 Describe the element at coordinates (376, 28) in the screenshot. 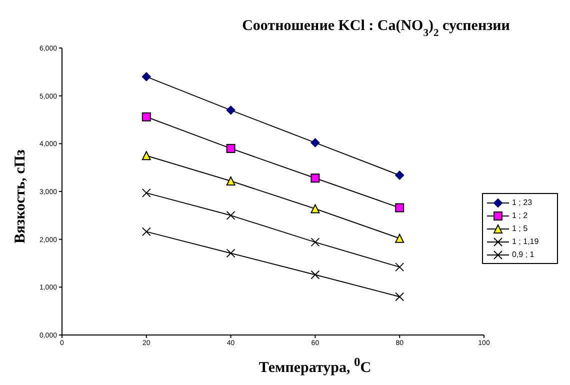

I see `chart-title: Соотношение KCl : Ca(NO$_{3}$)$_{2}$ суспензии` at that location.